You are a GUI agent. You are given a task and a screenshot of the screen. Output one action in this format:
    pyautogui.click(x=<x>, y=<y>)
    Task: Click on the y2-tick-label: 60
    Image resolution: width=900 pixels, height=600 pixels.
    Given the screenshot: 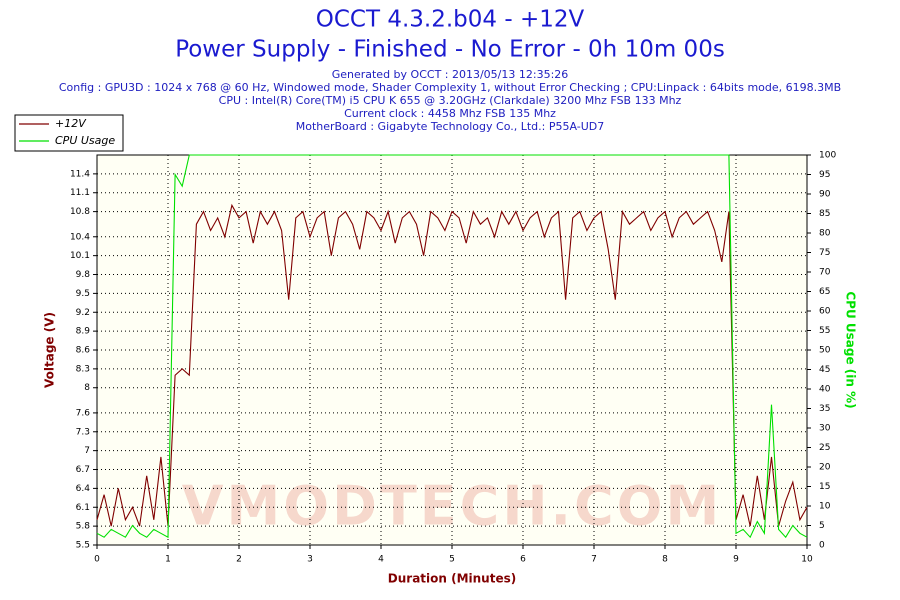 What is the action you would take?
    pyautogui.click(x=825, y=312)
    